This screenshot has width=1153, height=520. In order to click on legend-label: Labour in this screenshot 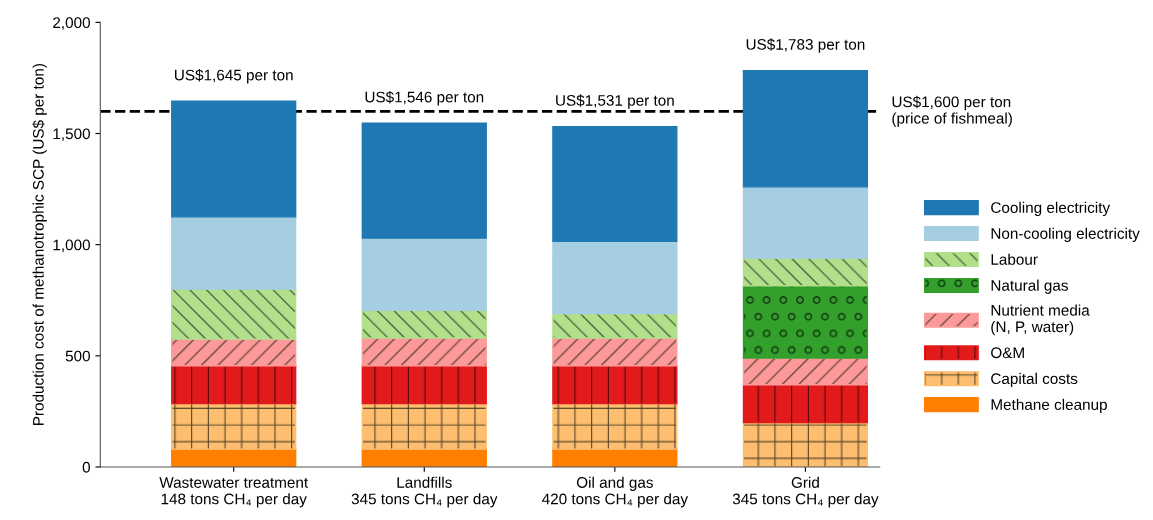, I will do `click(1014, 259)`.